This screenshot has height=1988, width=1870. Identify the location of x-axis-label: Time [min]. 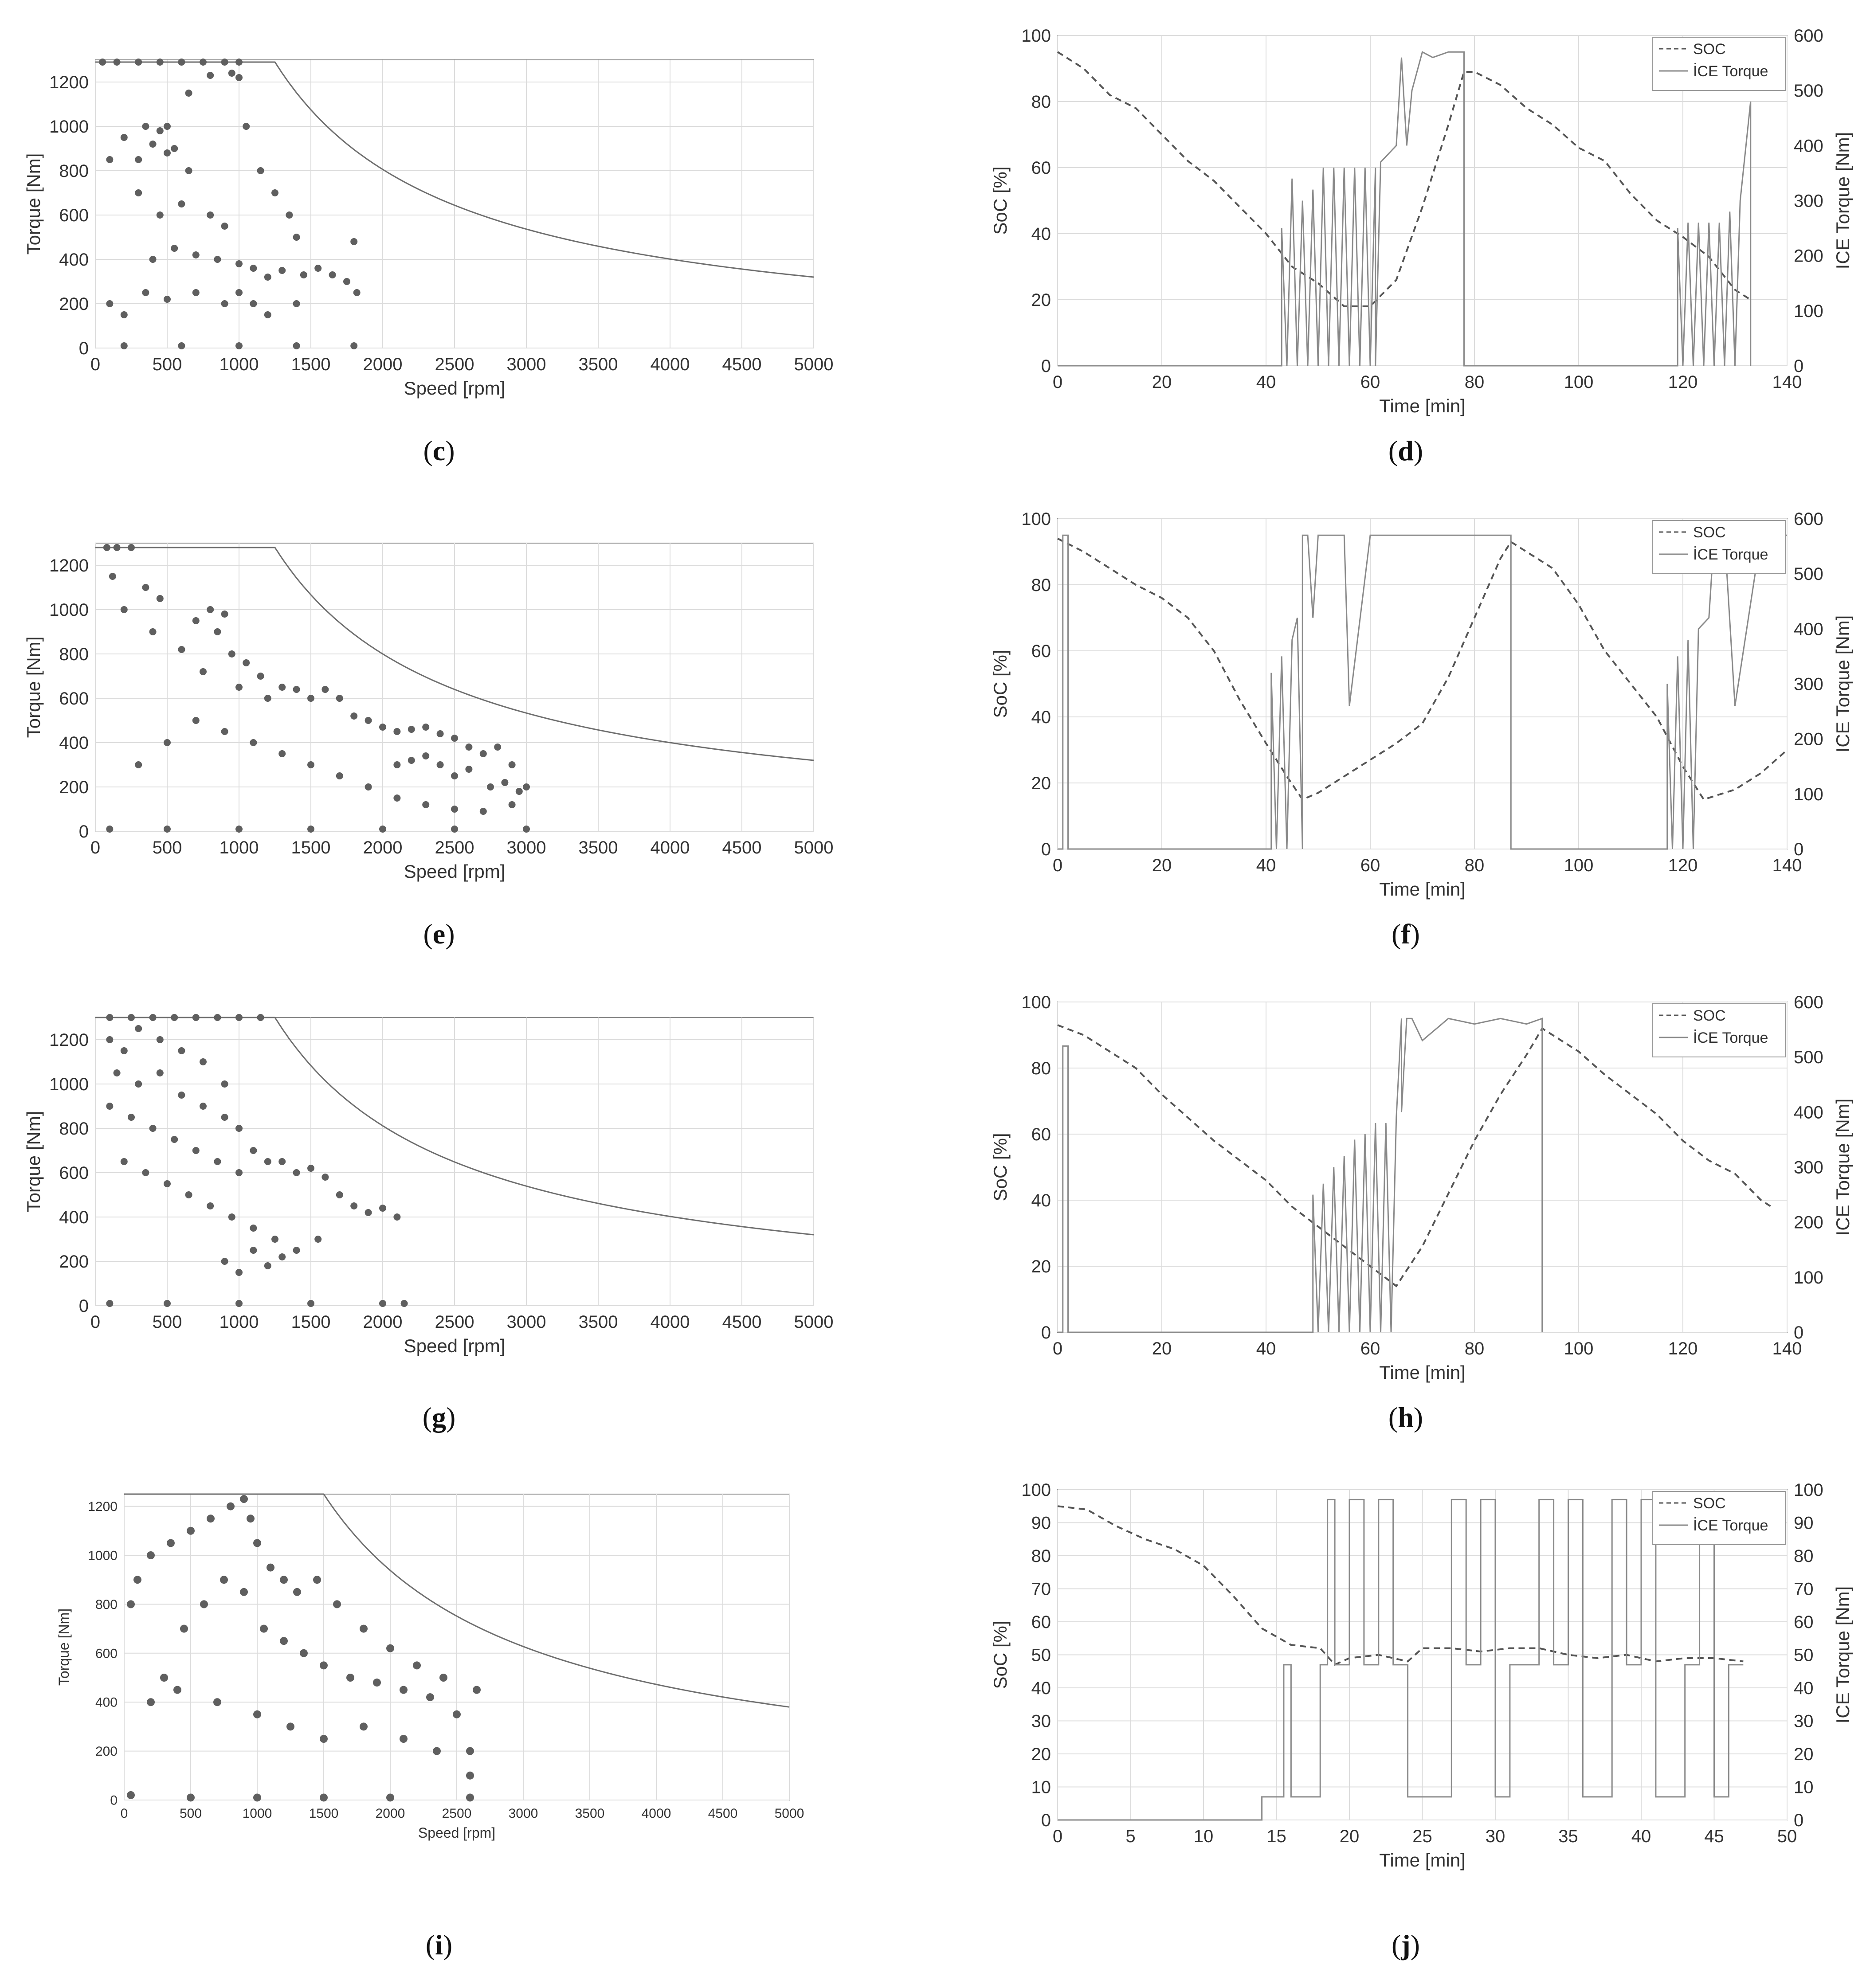
(1422, 1860).